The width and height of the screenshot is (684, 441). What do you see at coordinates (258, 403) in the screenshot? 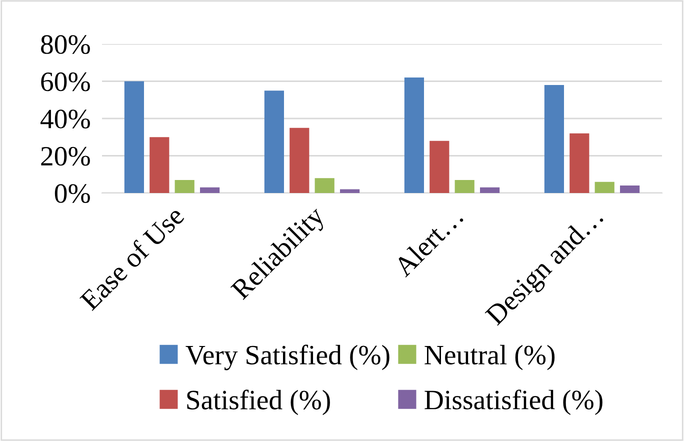
I see `legend-label: Satisfied (%)` at bounding box center [258, 403].